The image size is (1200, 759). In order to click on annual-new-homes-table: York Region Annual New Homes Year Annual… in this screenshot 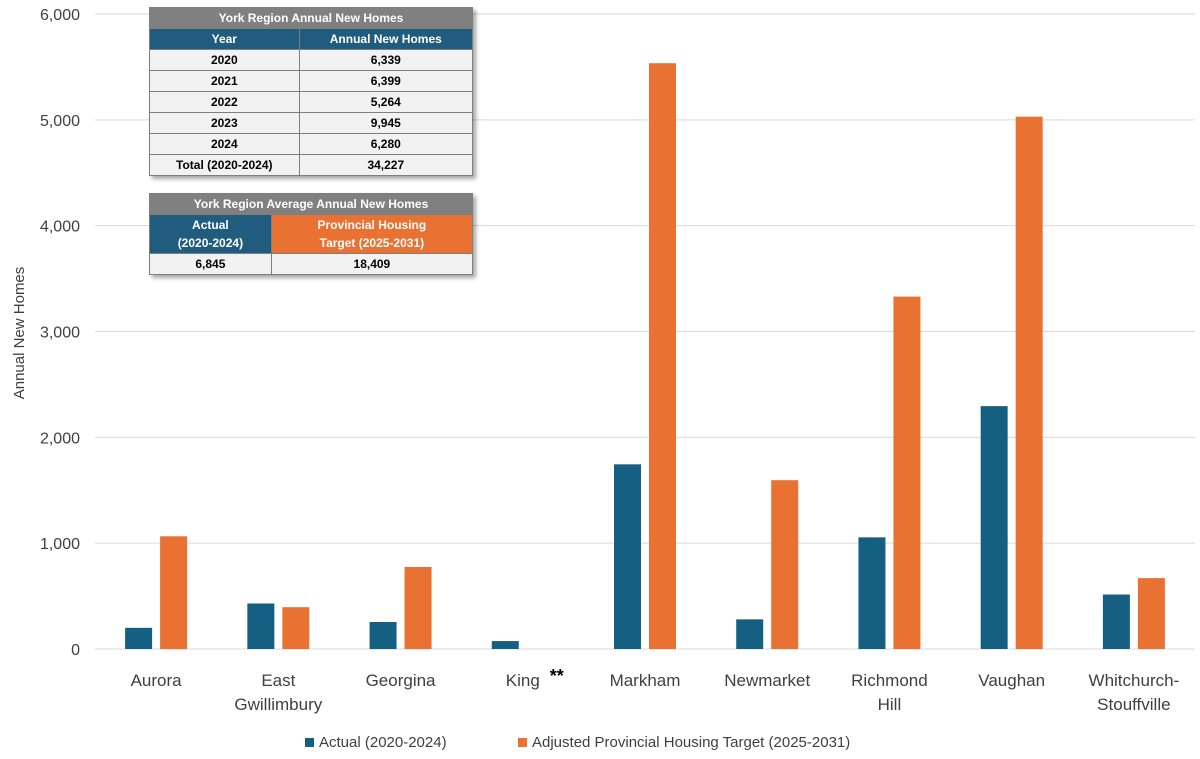, I will do `click(311, 91)`.